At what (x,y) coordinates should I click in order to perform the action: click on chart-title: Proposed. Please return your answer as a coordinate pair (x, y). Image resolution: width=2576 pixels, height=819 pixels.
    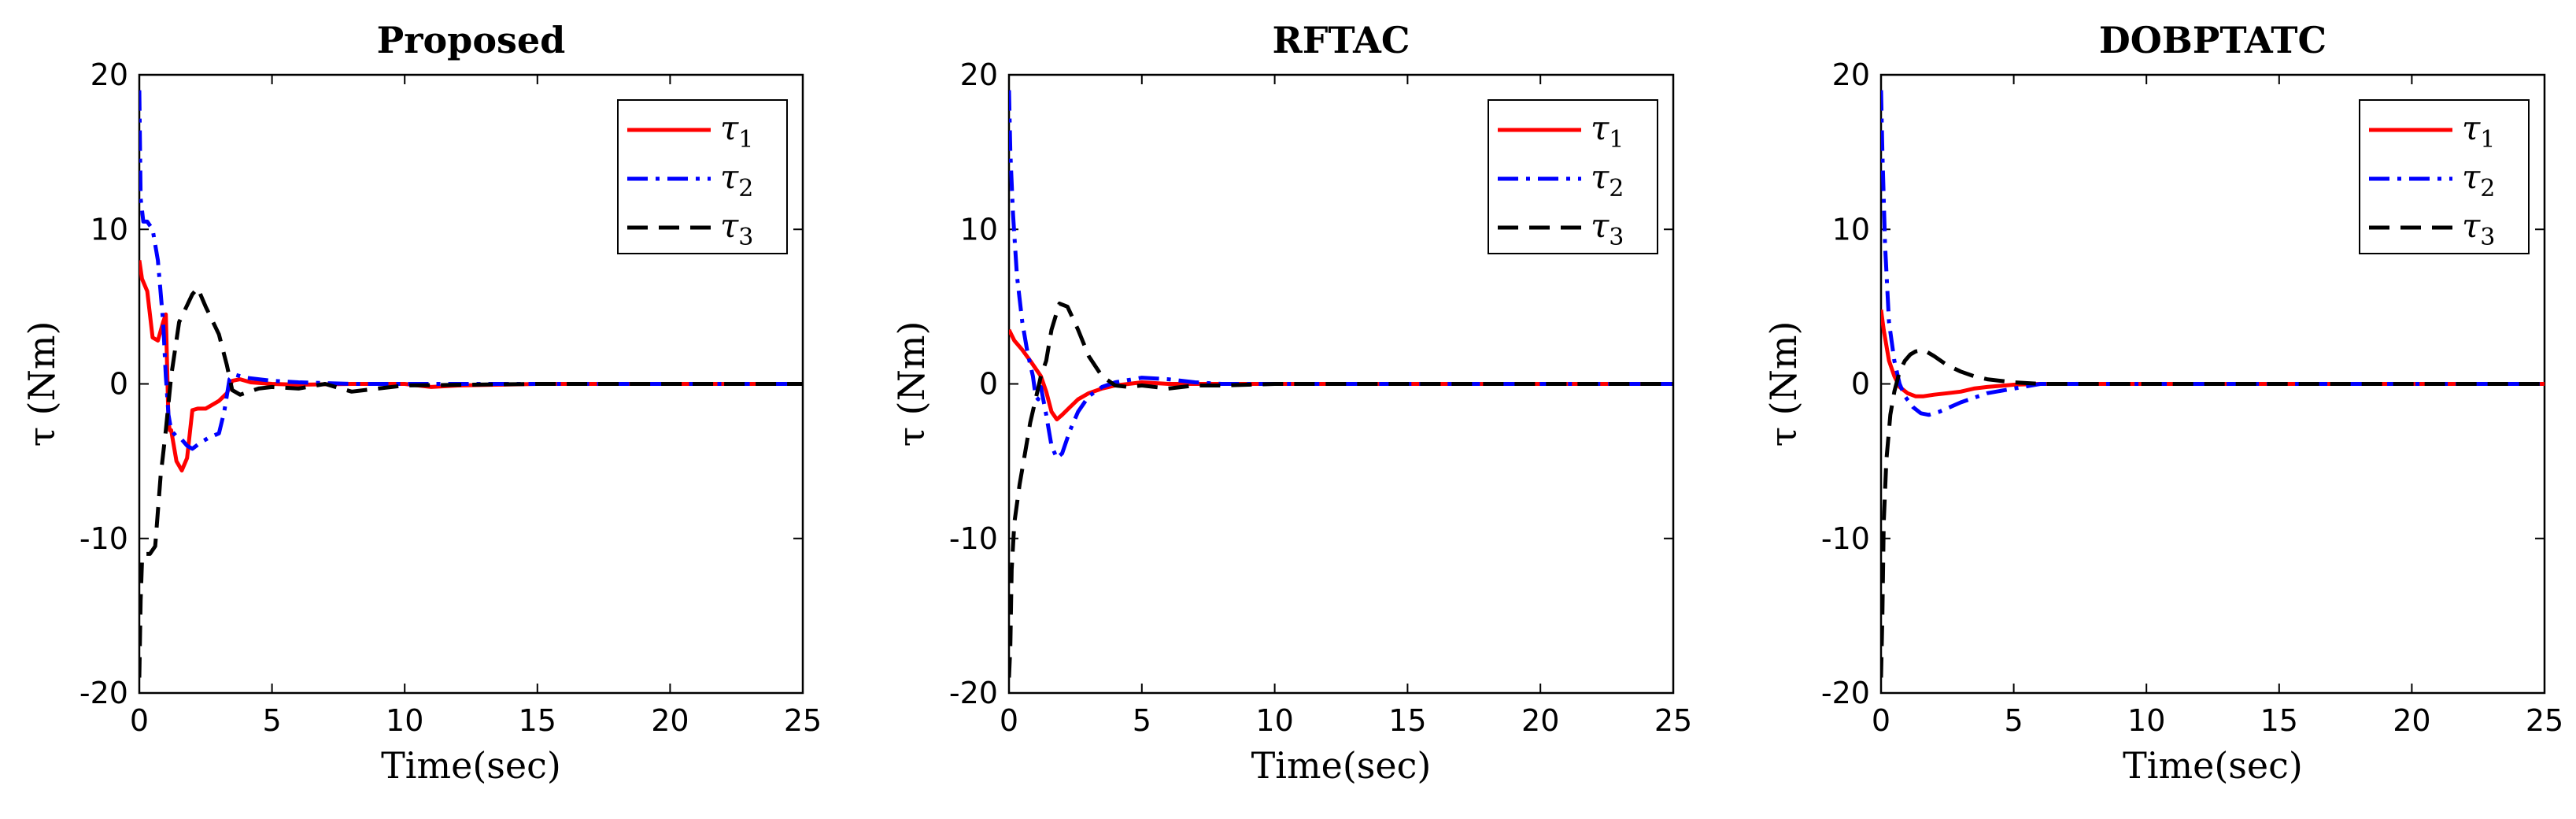
    Looking at the image, I should click on (471, 40).